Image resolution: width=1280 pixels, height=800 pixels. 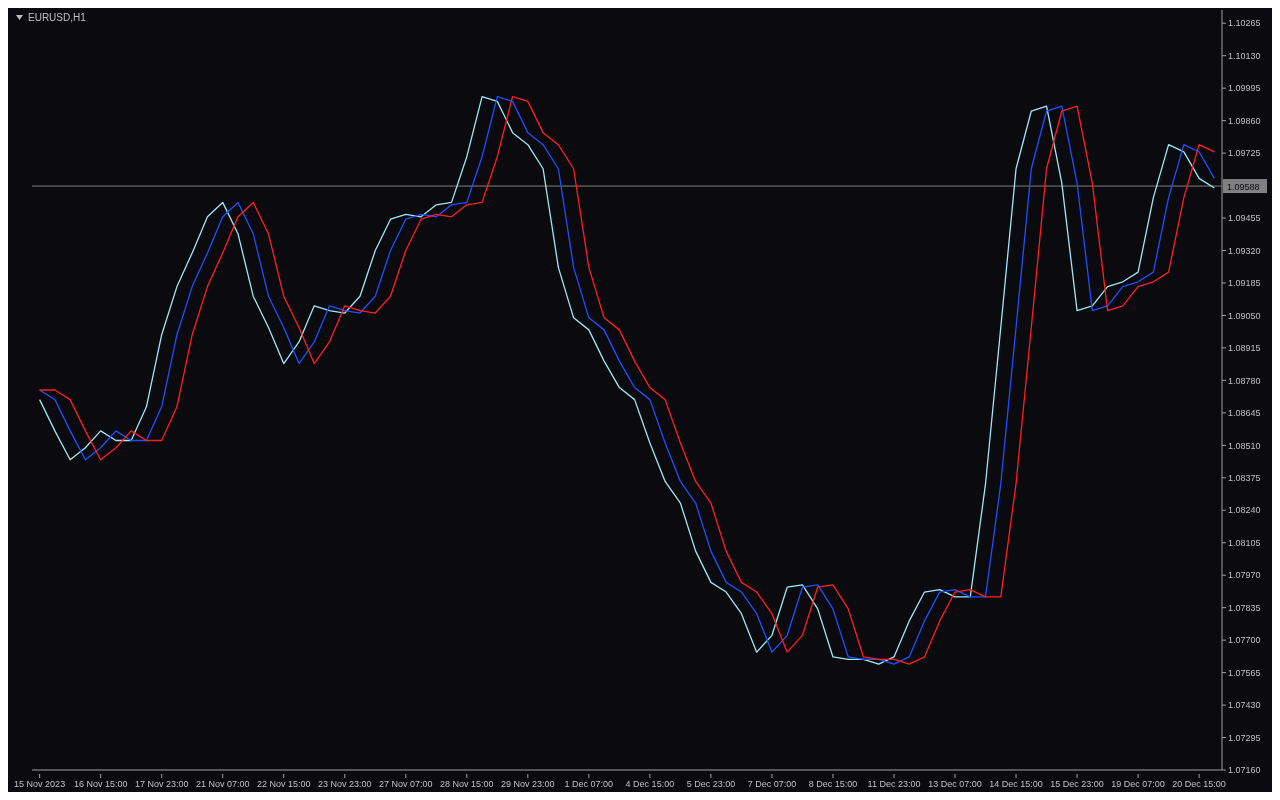 I want to click on x-tick-label: 17 Nov 23:00, so click(x=161, y=784).